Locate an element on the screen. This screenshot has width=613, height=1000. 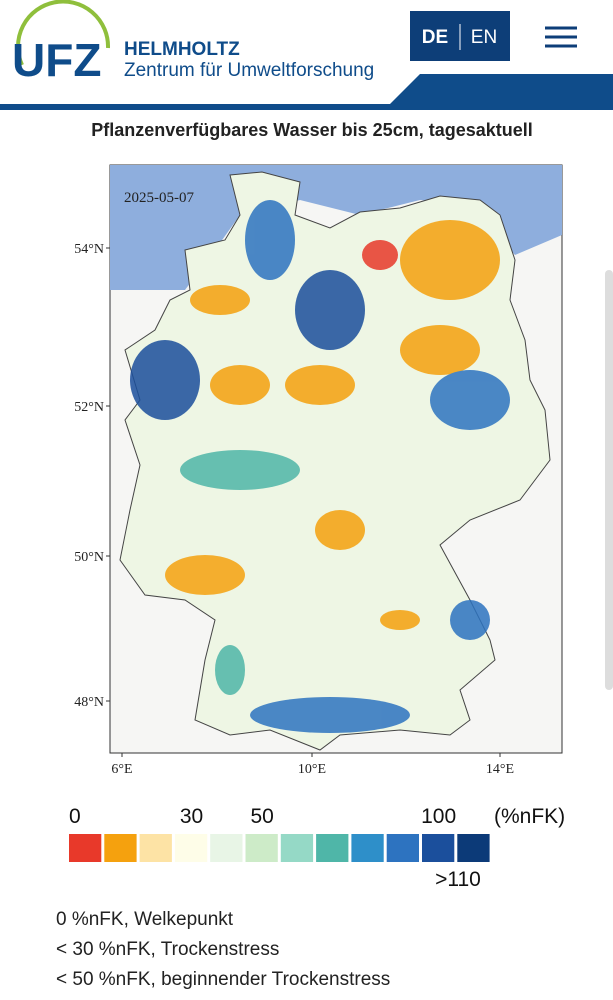
legend-label: 0 is located at coordinates (75, 816).